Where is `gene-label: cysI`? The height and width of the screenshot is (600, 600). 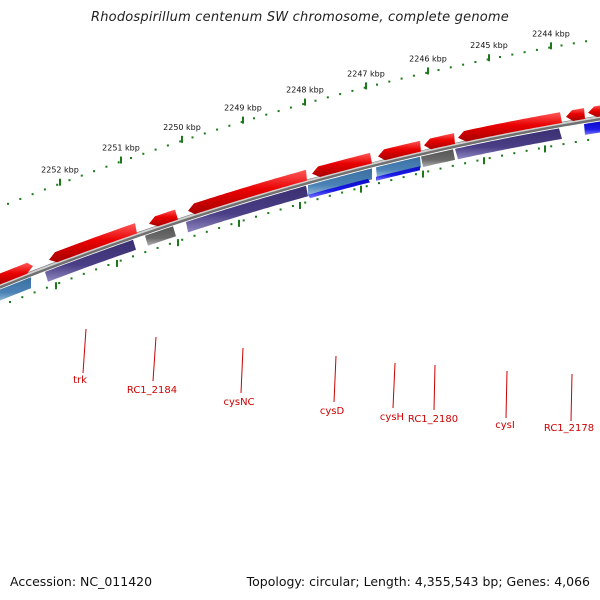 gene-label: cysI is located at coordinates (505, 425).